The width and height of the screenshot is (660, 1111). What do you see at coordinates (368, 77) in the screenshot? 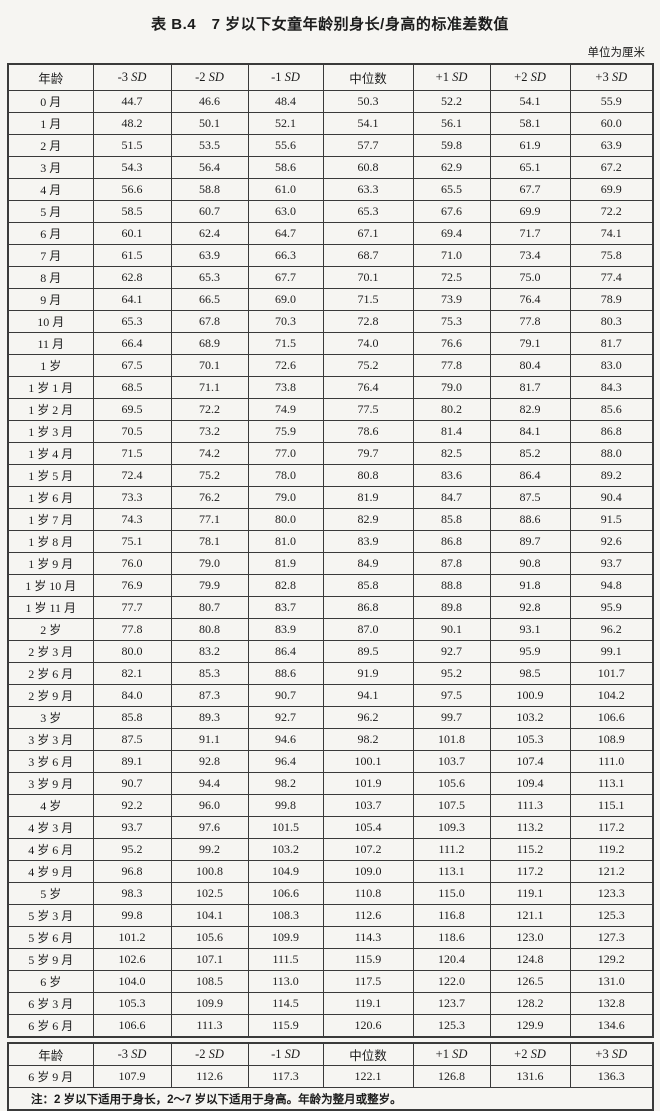
I see `column-header: 中位数` at bounding box center [368, 77].